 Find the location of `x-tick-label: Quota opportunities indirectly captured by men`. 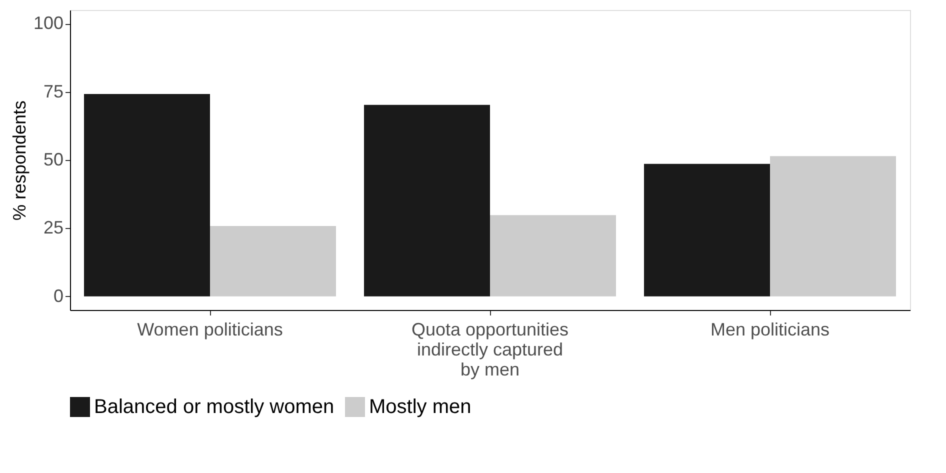

x-tick-label: Quota opportunities indirectly captured by men is located at coordinates (490, 350).